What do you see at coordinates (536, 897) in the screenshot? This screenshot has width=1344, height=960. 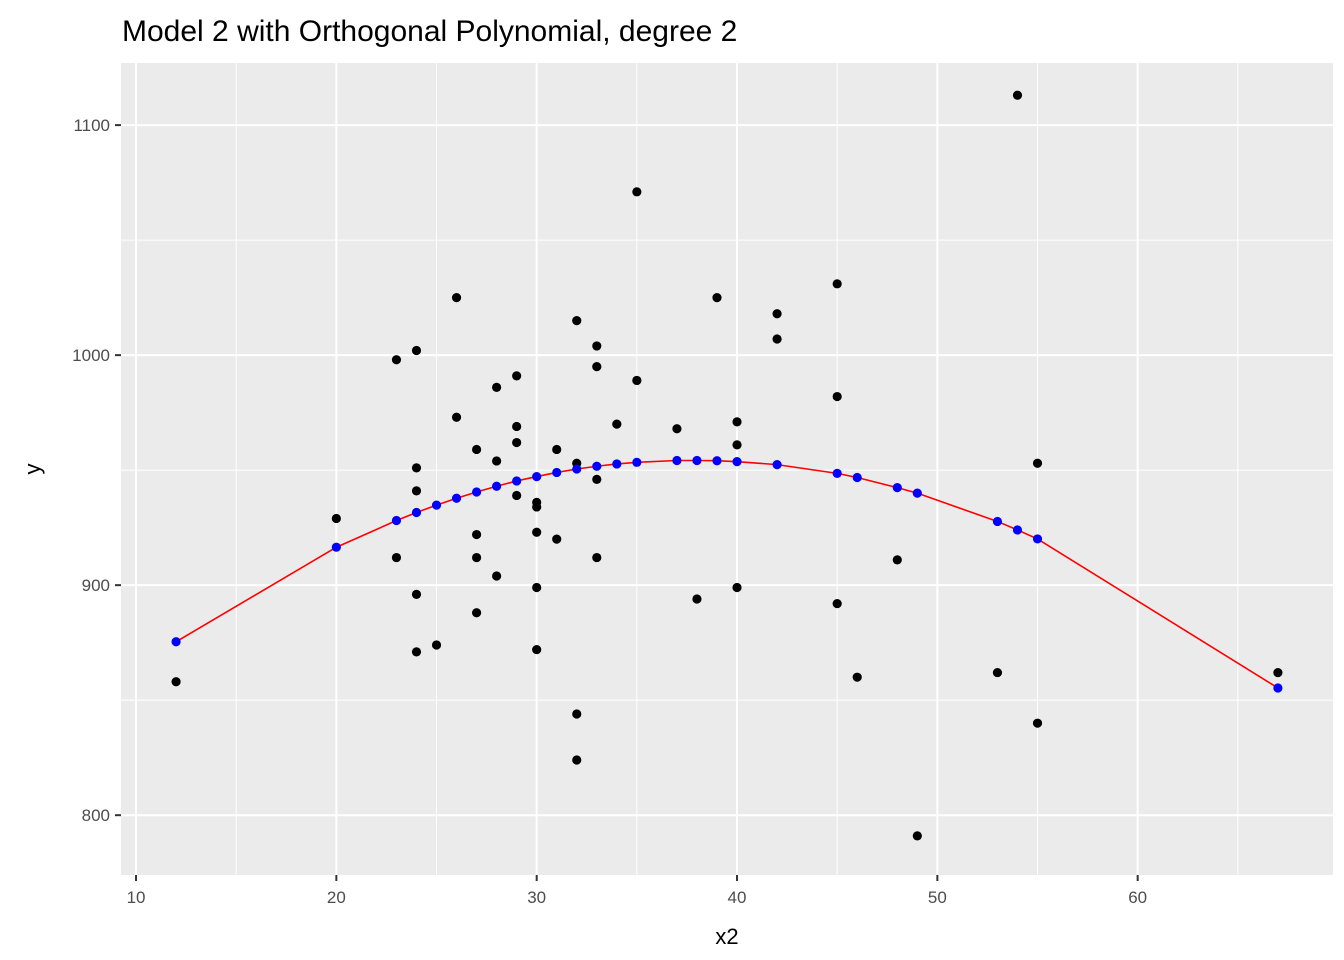 I see `x-tick-label: 30` at bounding box center [536, 897].